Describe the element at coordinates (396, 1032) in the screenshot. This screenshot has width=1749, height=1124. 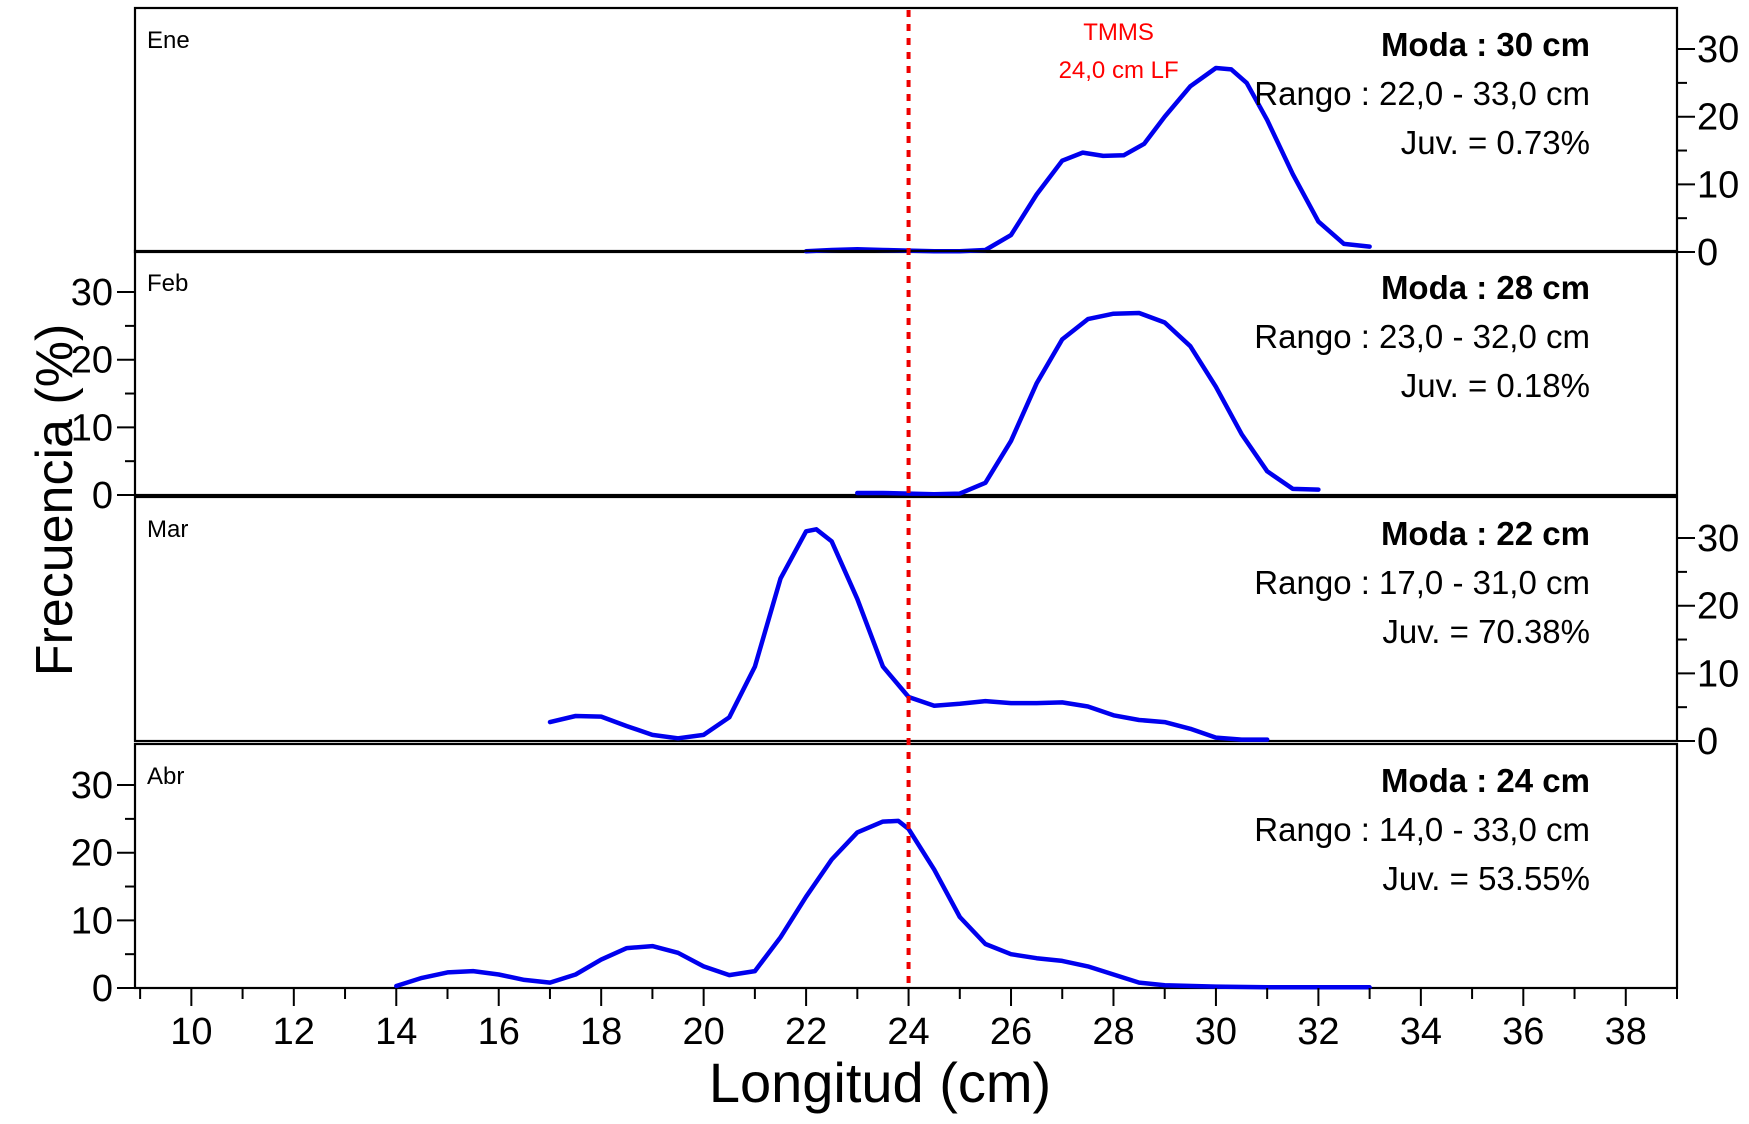
I see `x-tick-label: 14` at that location.